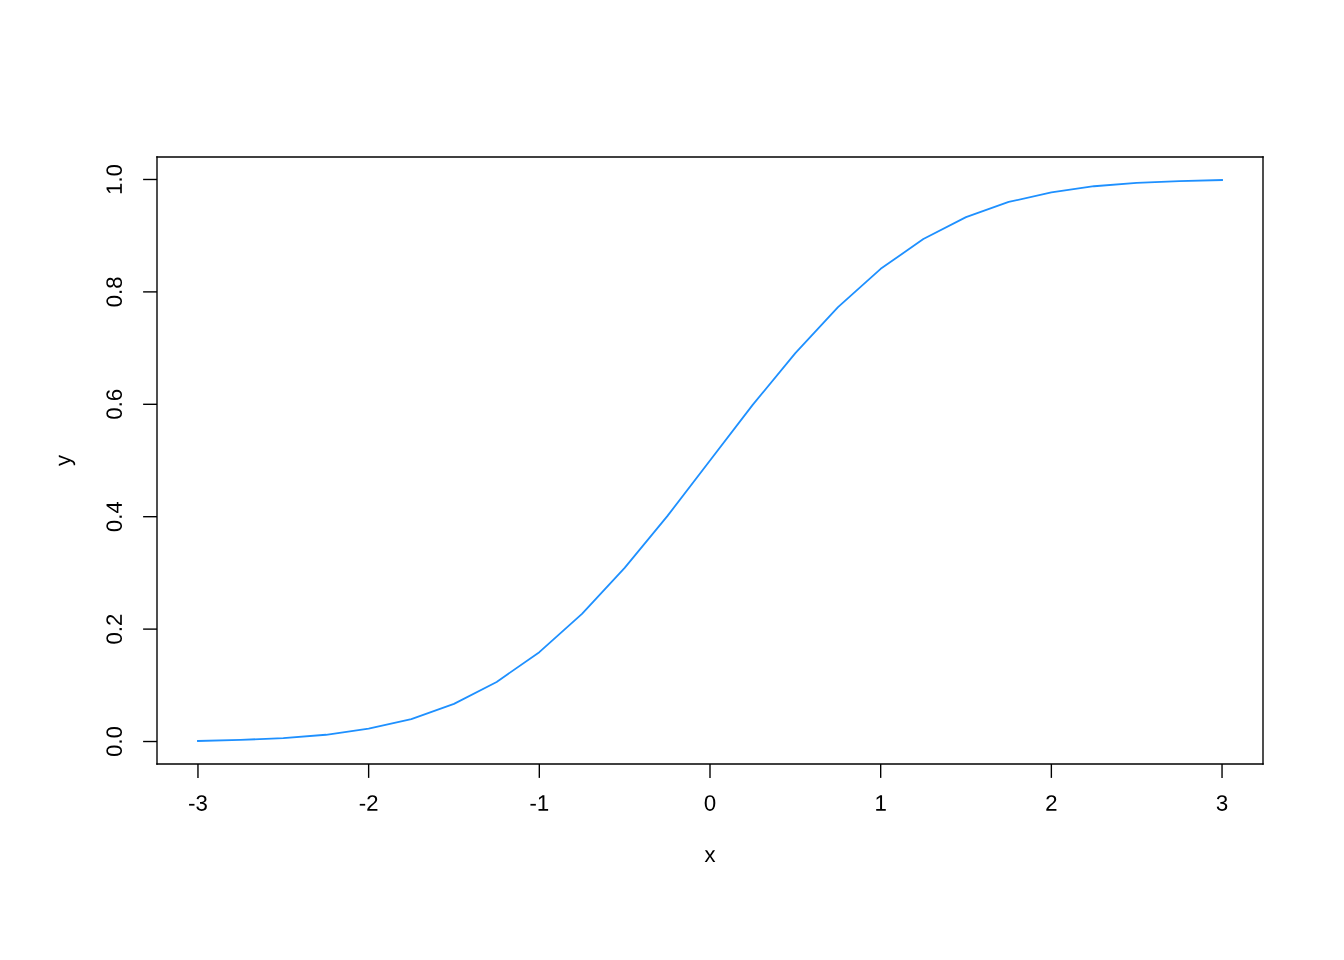 Image resolution: width=1344 pixels, height=960 pixels. What do you see at coordinates (539, 803) in the screenshot?
I see `x-tick-label: -1` at bounding box center [539, 803].